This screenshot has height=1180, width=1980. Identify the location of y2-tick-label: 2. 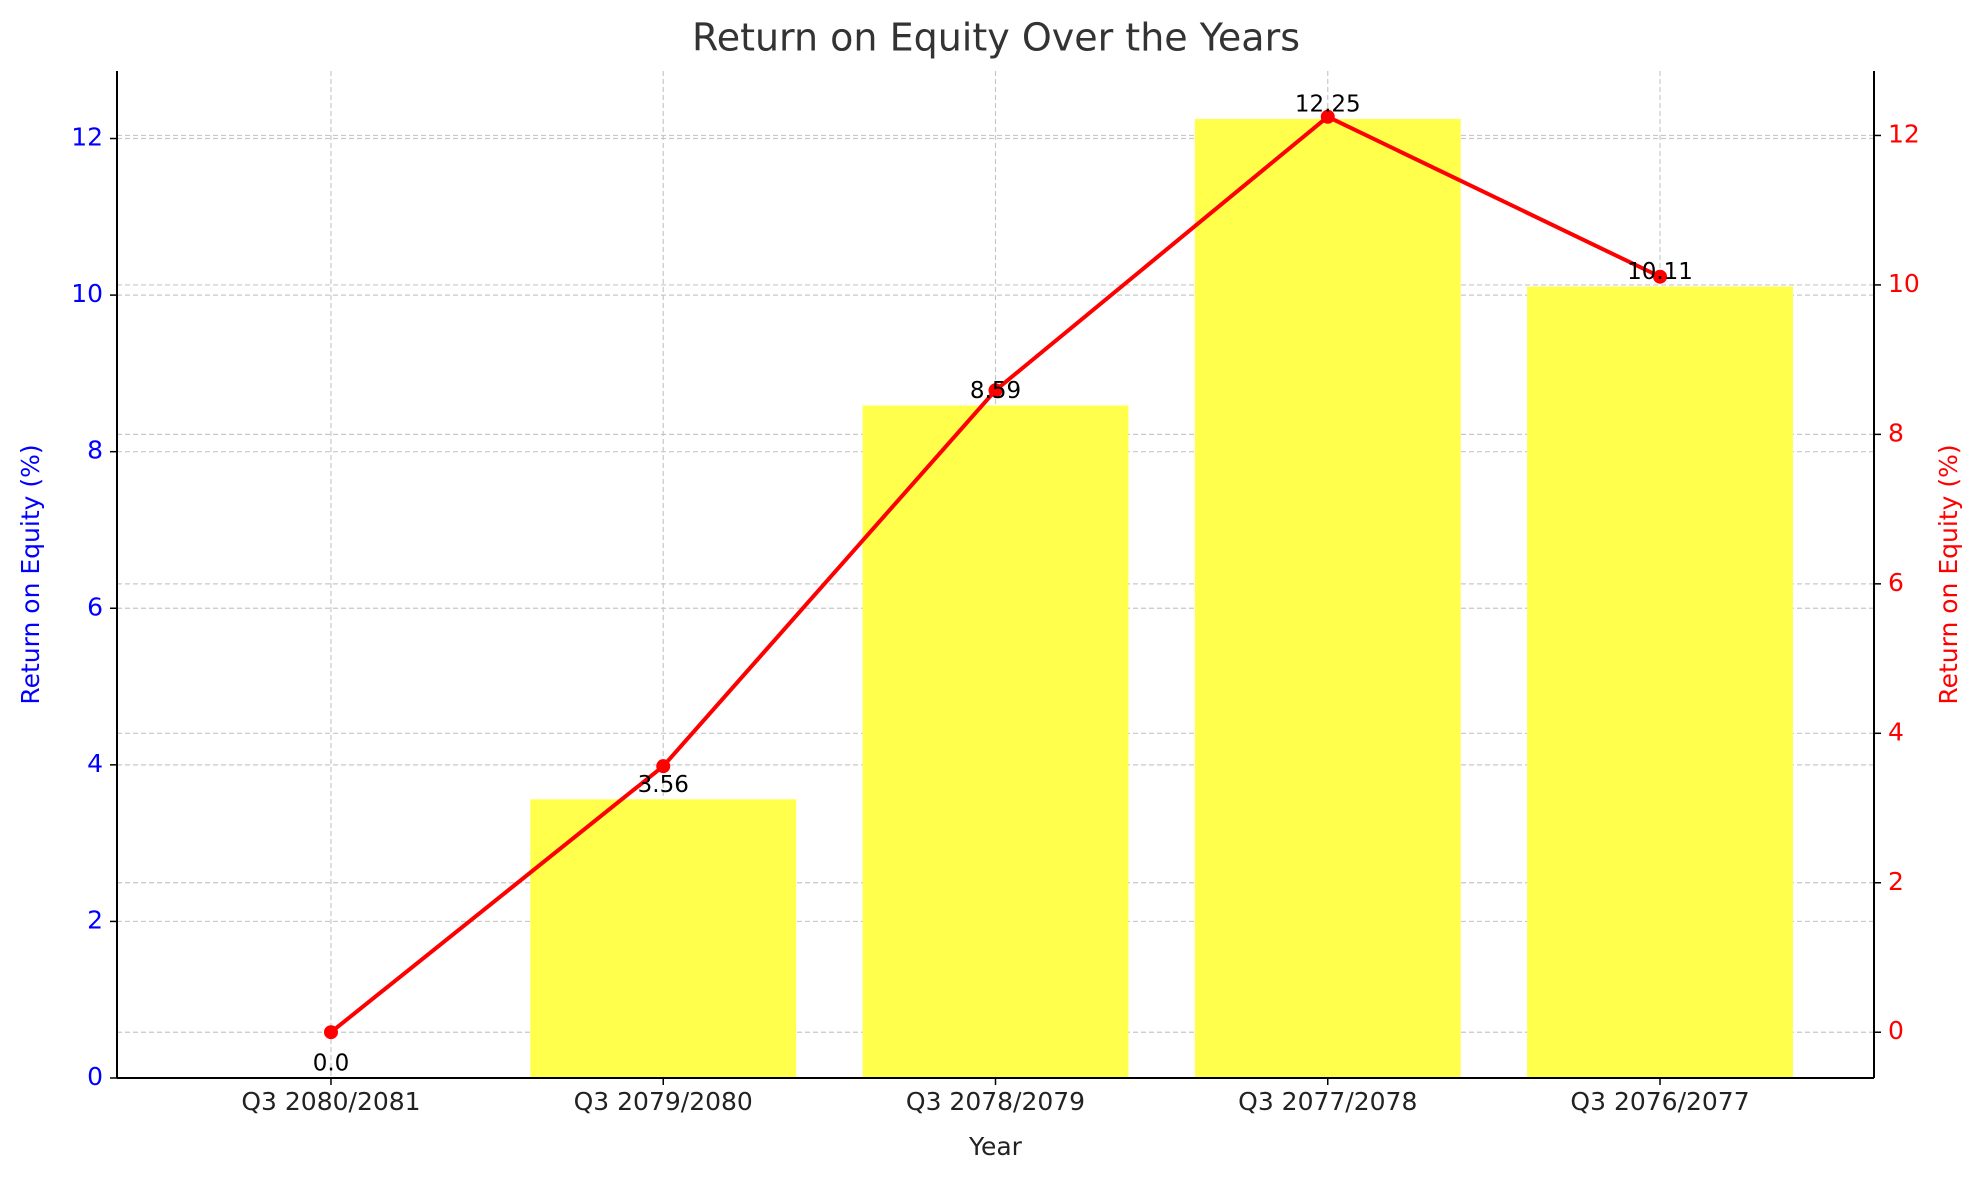
(1896, 881).